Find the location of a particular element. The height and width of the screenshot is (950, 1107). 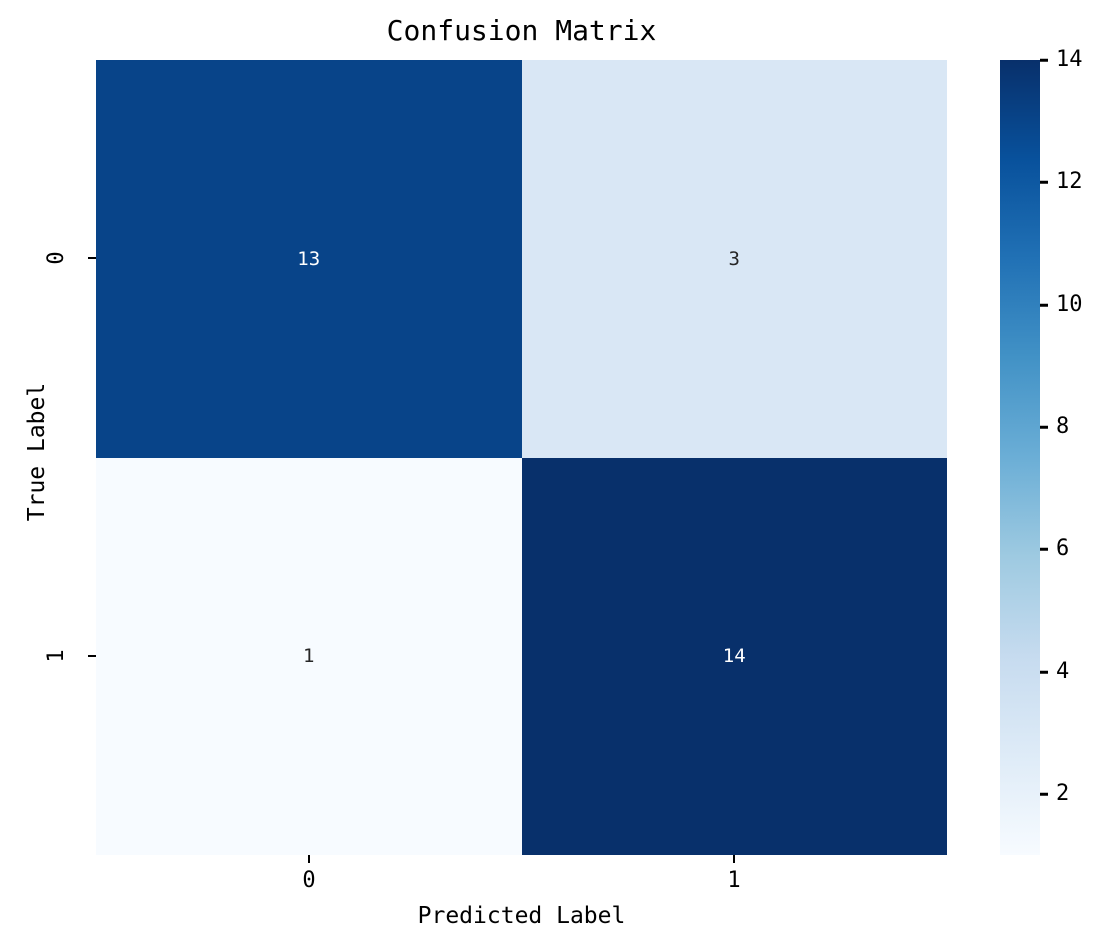

colorbar-tick-label-10: 10 is located at coordinates (1069, 304).